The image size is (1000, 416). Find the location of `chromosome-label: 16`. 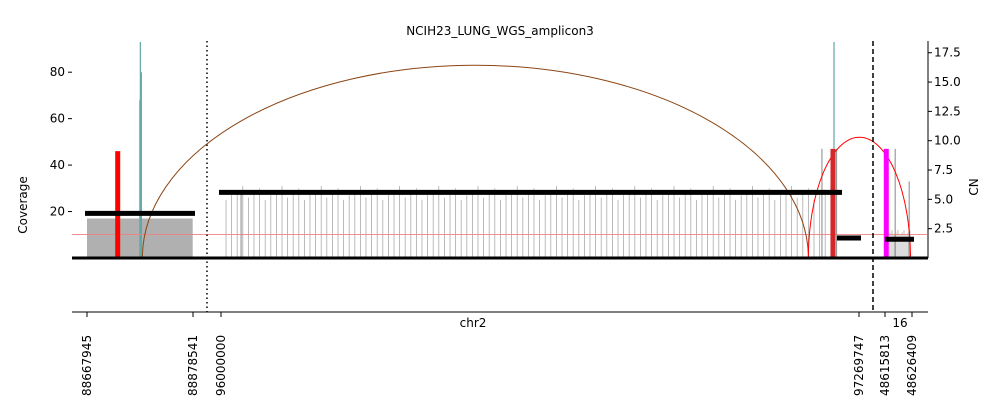

chromosome-label: 16 is located at coordinates (899, 323).